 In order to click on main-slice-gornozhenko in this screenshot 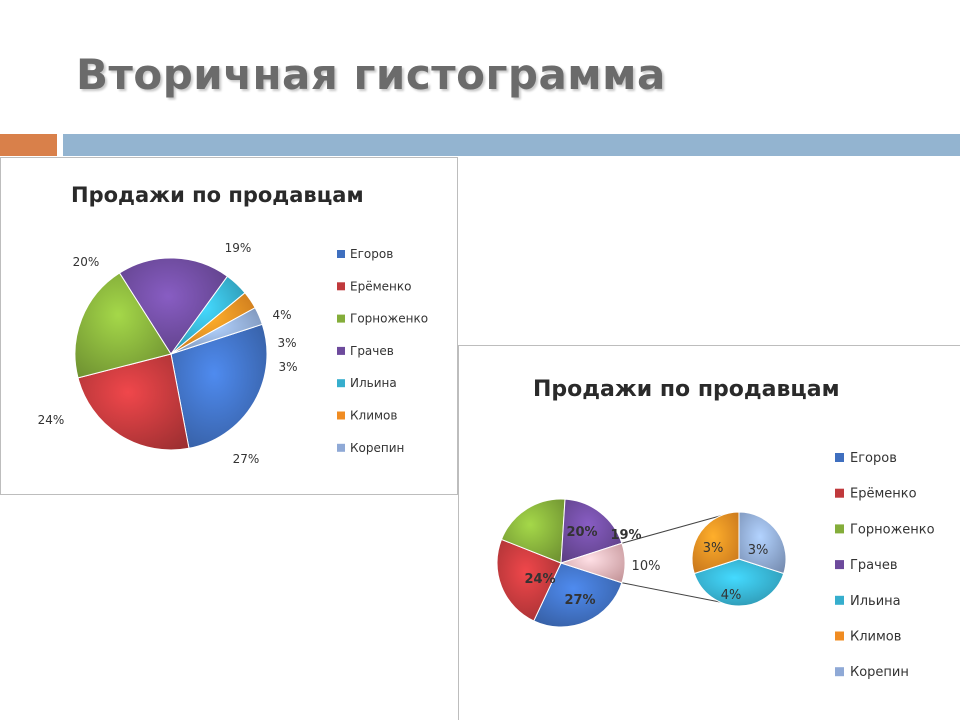, I will do `click(533, 531)`.